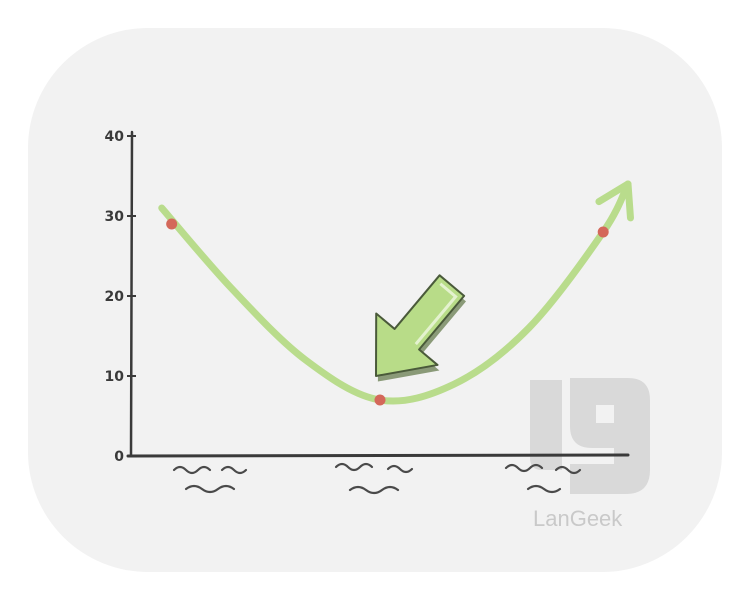  Describe the element at coordinates (192, 470) in the screenshot. I see `x-scribble-1a` at that location.